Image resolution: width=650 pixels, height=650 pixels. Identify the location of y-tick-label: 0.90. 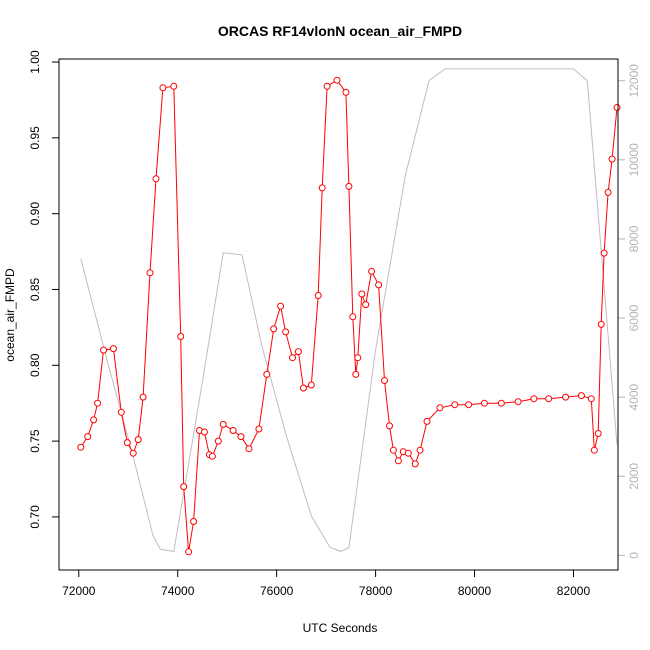
(35, 214).